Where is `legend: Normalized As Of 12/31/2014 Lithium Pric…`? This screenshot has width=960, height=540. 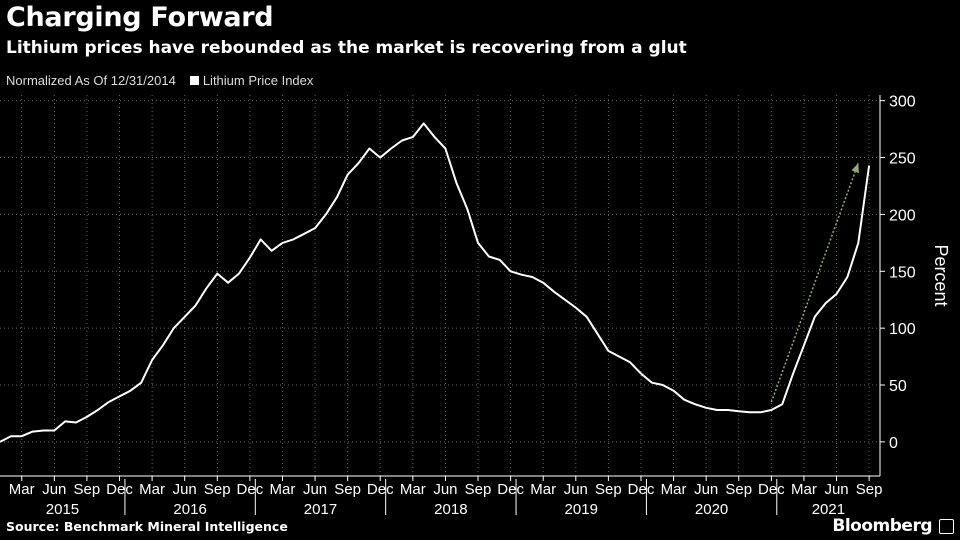 legend: Normalized As Of 12/31/2014 Lithium Pric… is located at coordinates (159, 80).